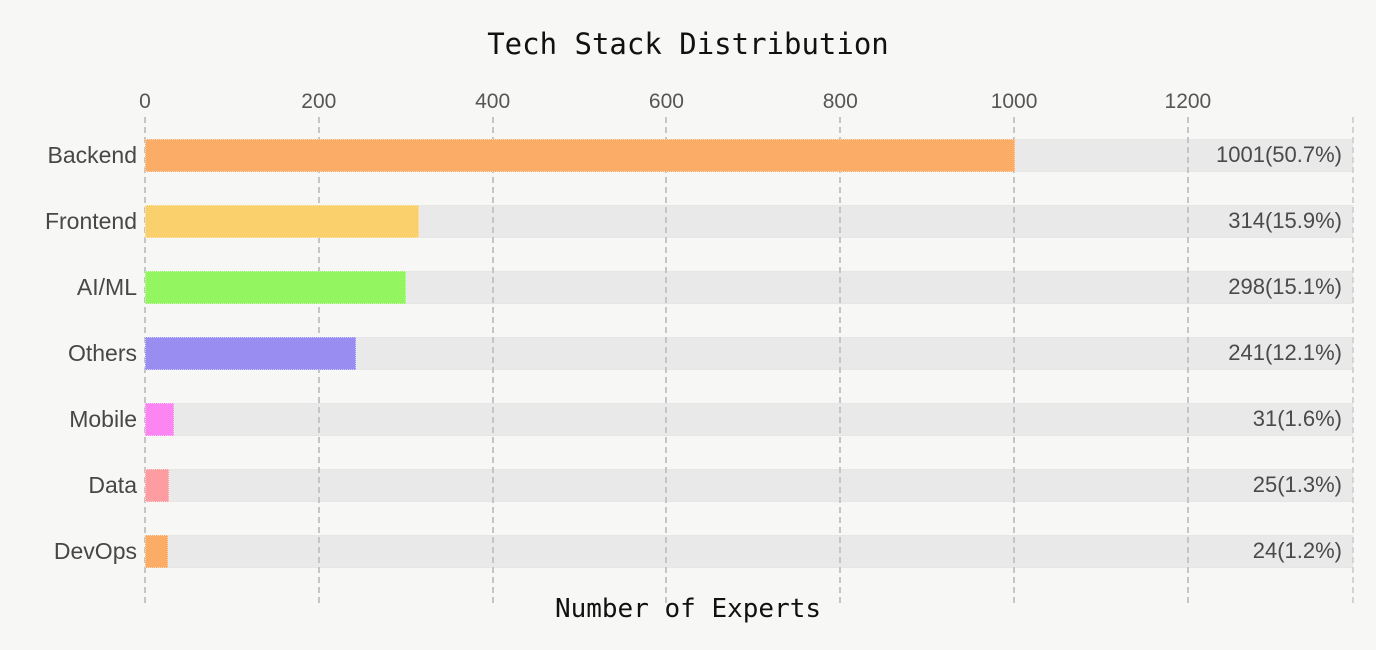 The height and width of the screenshot is (650, 1376). Describe the element at coordinates (145, 101) in the screenshot. I see `x-tick-0: 0` at that location.